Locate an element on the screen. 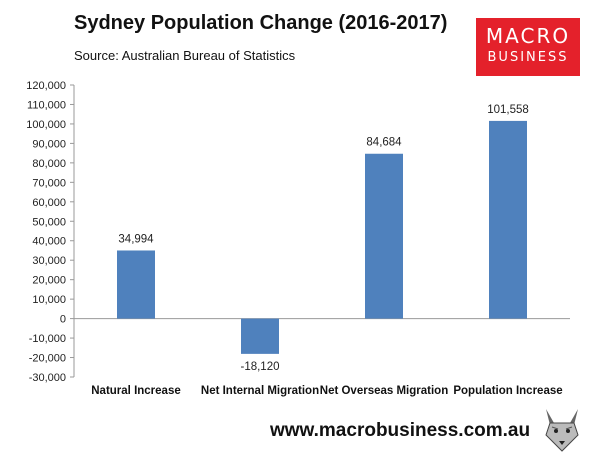  y-tick-label: 90,000 is located at coordinates (49, 144).